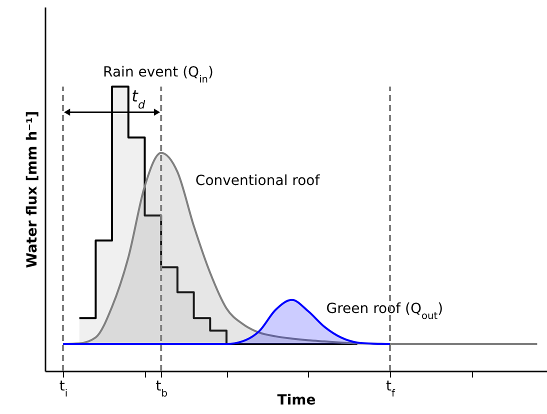 This screenshot has width=547, height=414. I want to click on series-label: Green roof (Q$_{out}$), so click(385, 311).